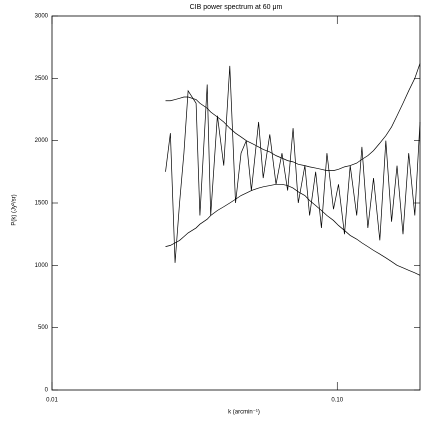  Describe the element at coordinates (42, 141) in the screenshot. I see `y-tick-label: 2000` at that location.